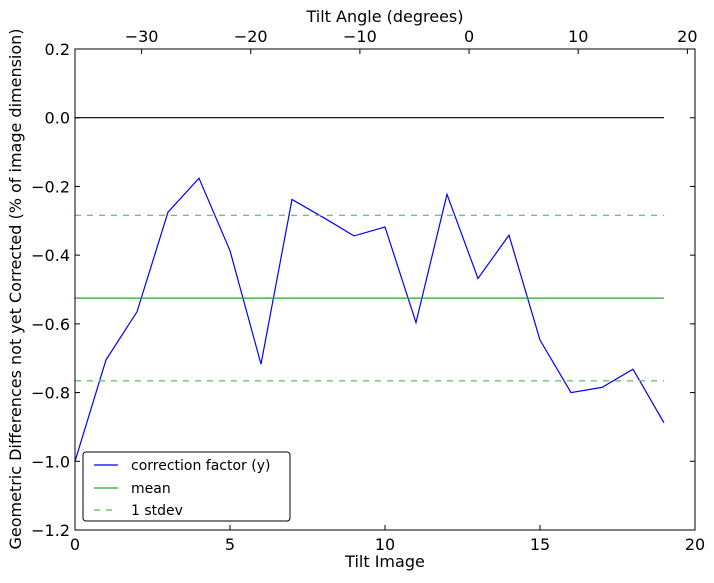 Image resolution: width=714 pixels, height=583 pixels. What do you see at coordinates (360, 36) in the screenshot?
I see `top-x-tick-label: −10` at bounding box center [360, 36].